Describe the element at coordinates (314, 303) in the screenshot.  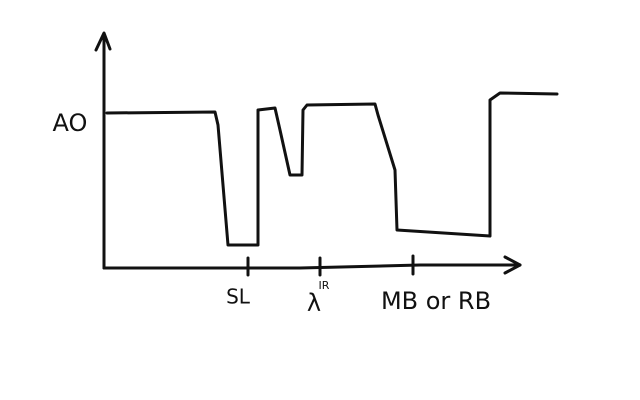
I see `x-tick-label: λ` at that location.